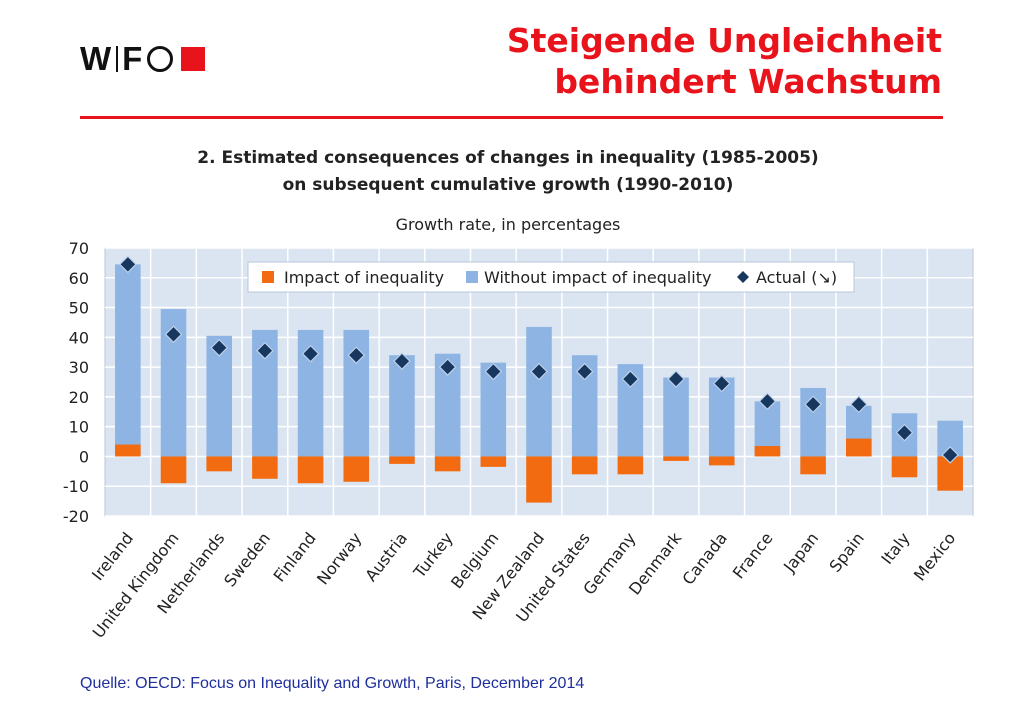 This screenshot has height=709, width=1024. I want to click on title-underline, so click(511, 117).